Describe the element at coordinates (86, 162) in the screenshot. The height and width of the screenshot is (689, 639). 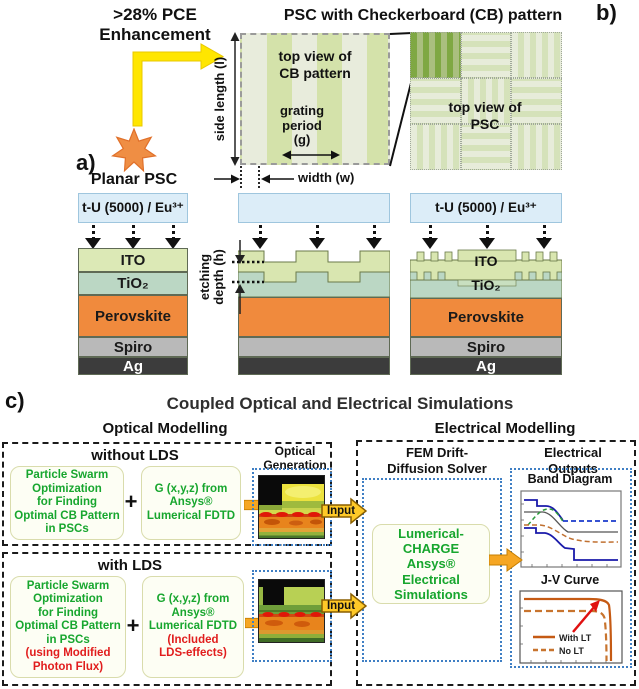
I see `panel-a-label: a)` at that location.